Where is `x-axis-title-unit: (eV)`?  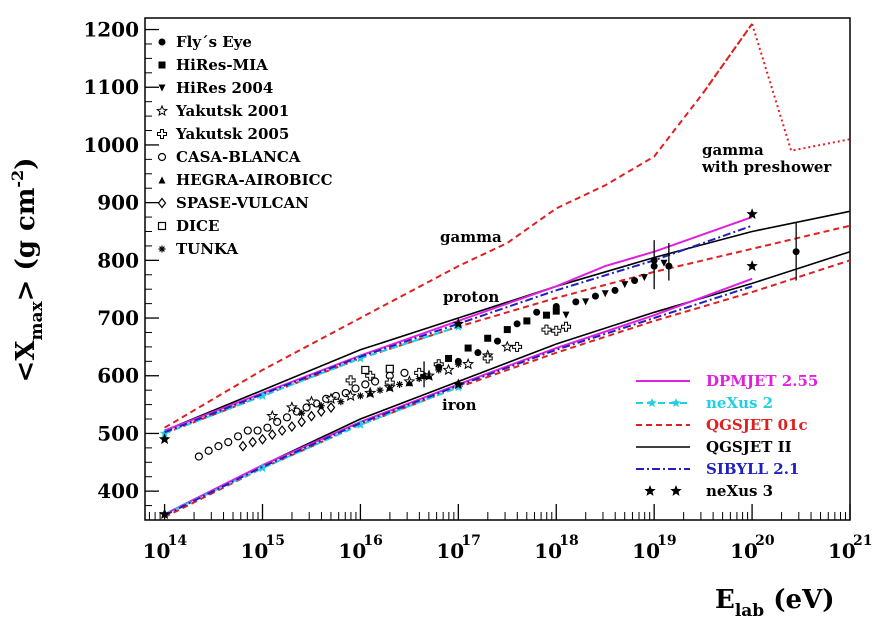 x-axis-title-unit: (eV) is located at coordinates (799, 600).